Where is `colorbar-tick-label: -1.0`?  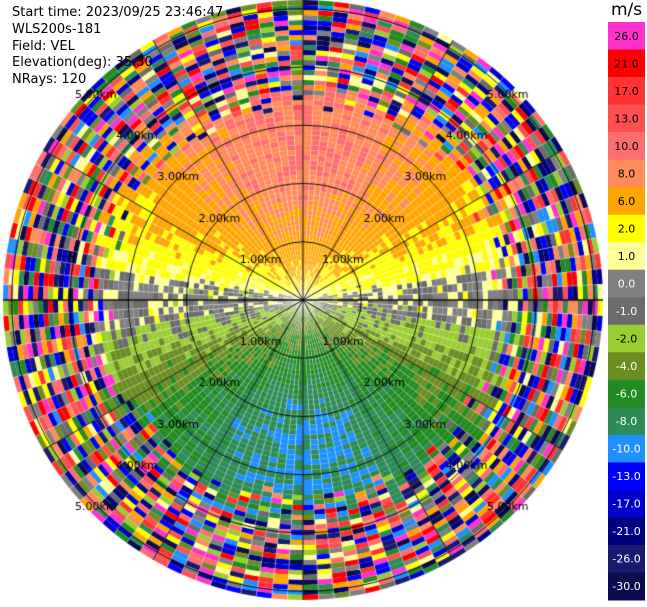 colorbar-tick-label: -1.0 is located at coordinates (626, 311).